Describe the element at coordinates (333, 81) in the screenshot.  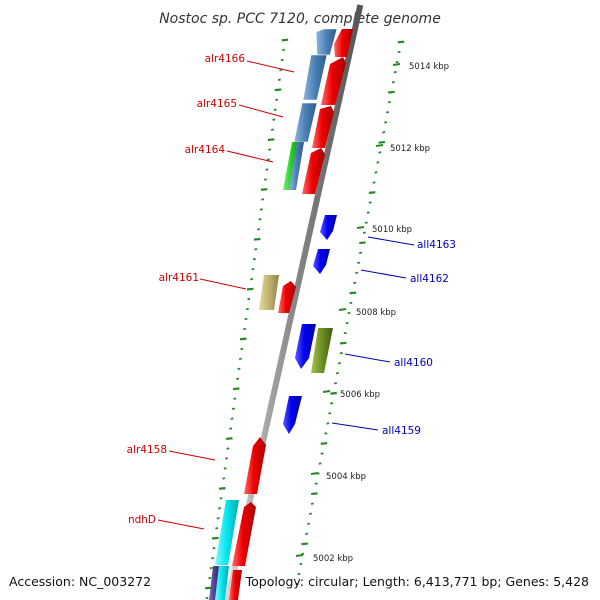
I see `gene-alr4166-red` at that location.